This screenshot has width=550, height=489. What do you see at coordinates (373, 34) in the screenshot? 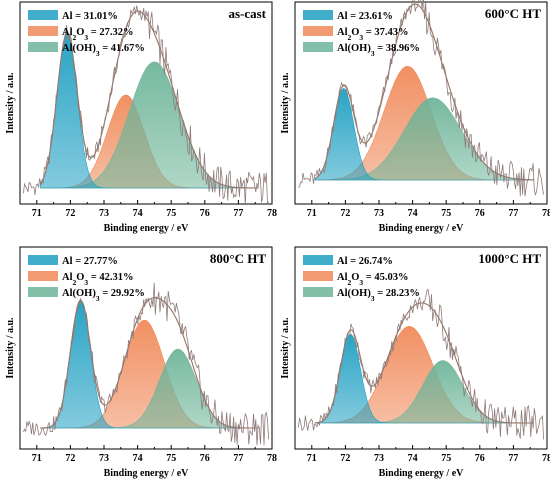
I see `legend-label-al2o3: Al2O3 = 37.43%` at bounding box center [373, 34].